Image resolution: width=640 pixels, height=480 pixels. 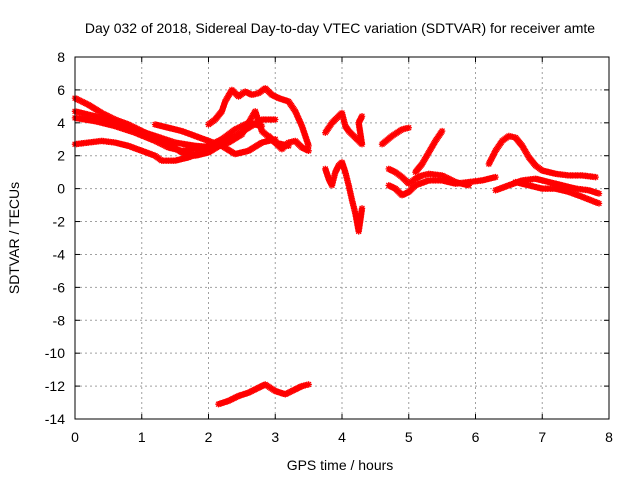 What do you see at coordinates (61, 90) in the screenshot?
I see `y-tick-label: 6` at bounding box center [61, 90].